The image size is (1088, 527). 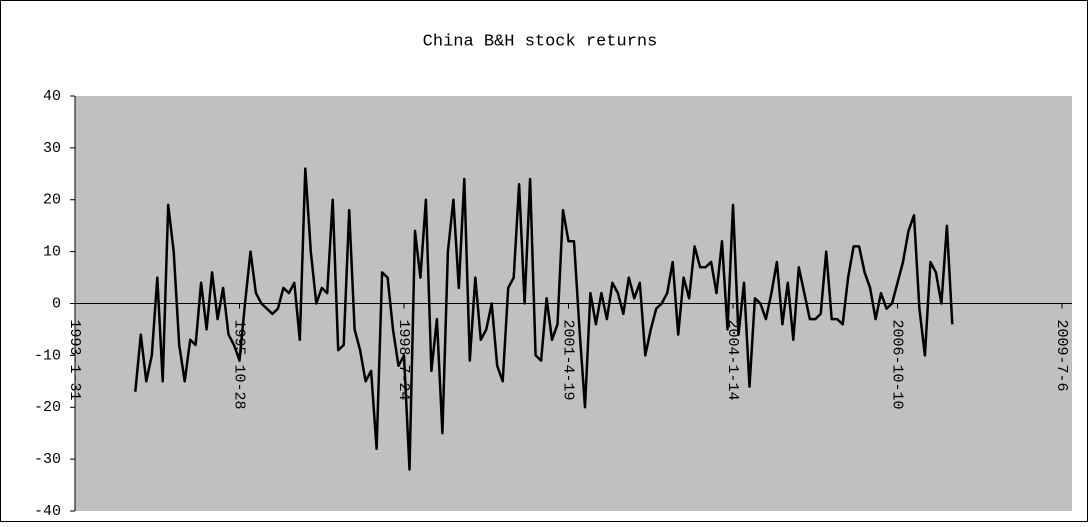 I want to click on y-tick-label: -20, so click(x=47, y=407).